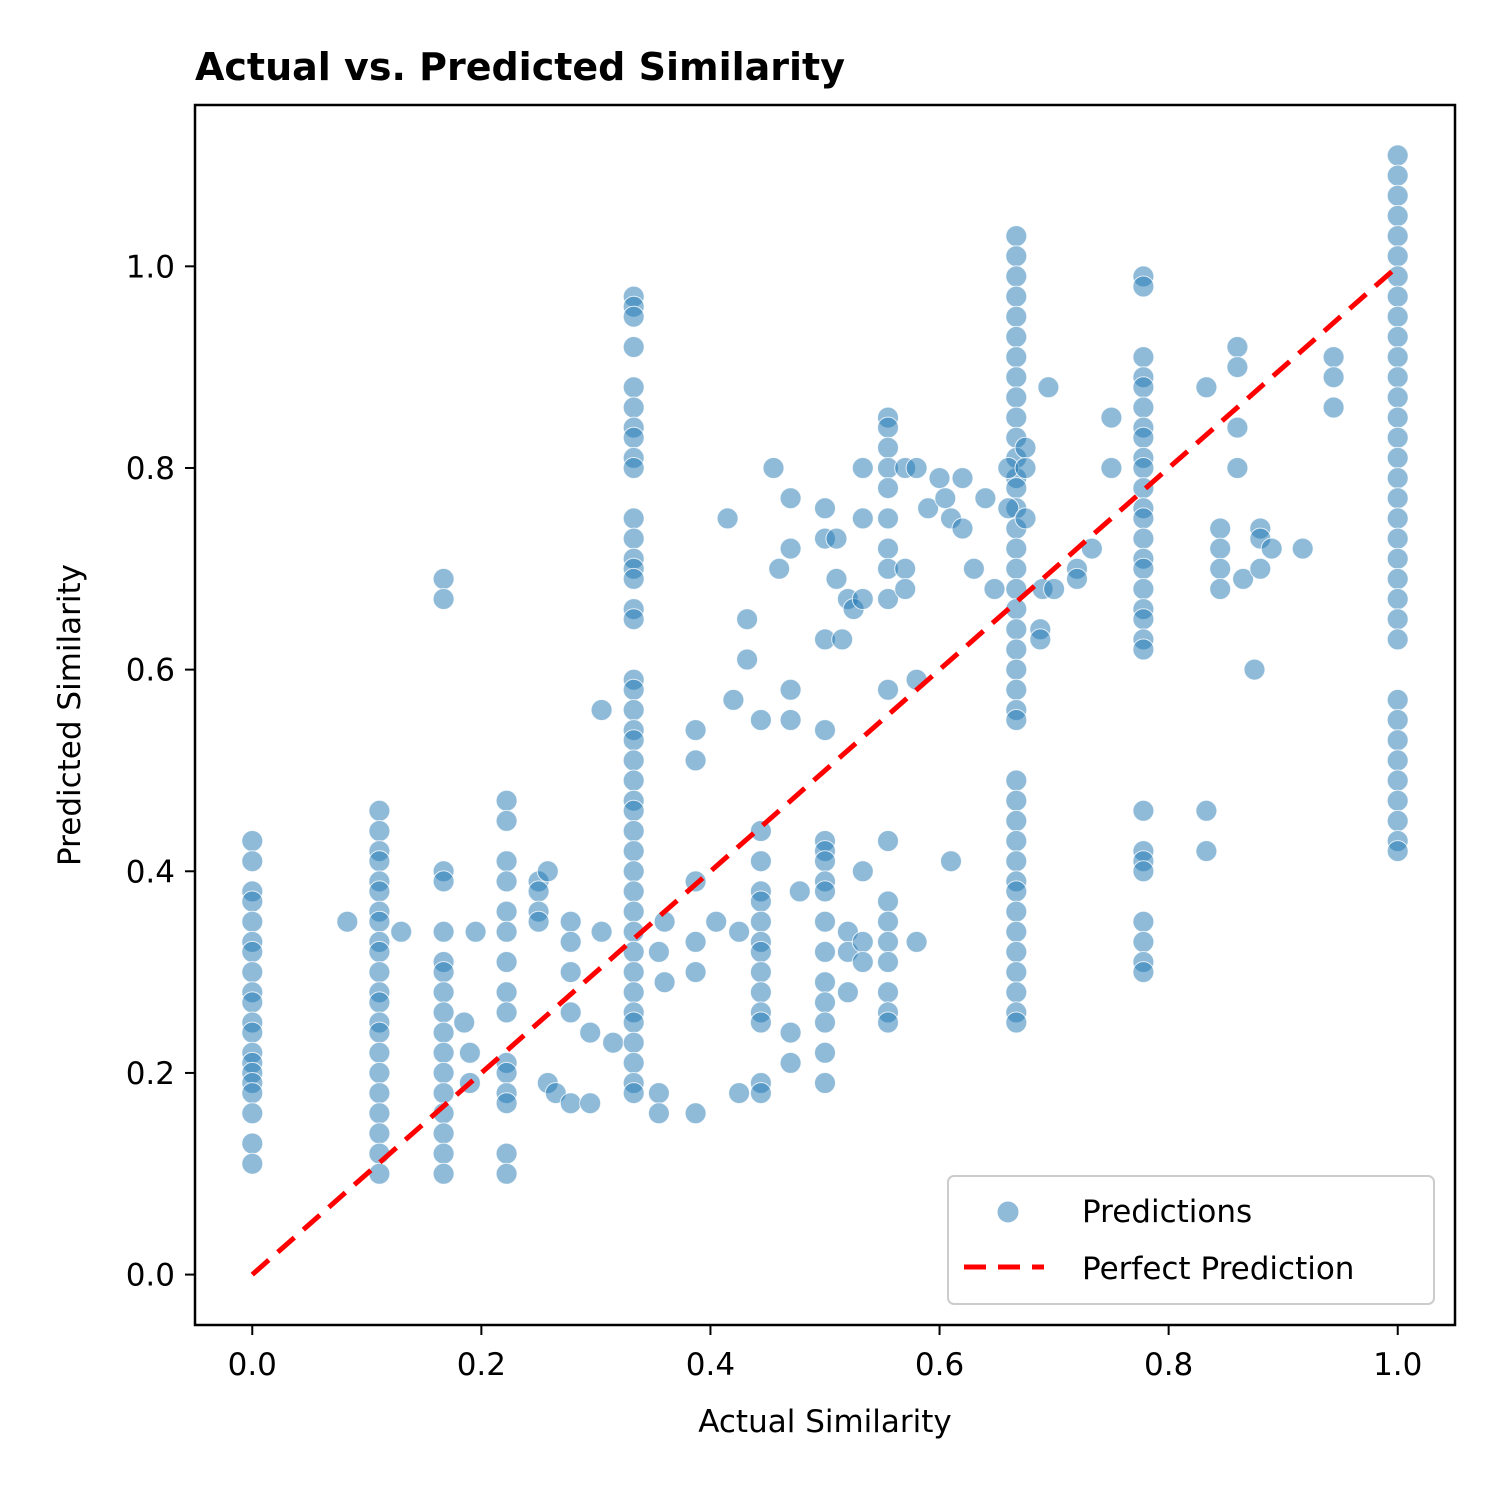  I want to click on y-tick-label: 0.2, so click(150, 1074).